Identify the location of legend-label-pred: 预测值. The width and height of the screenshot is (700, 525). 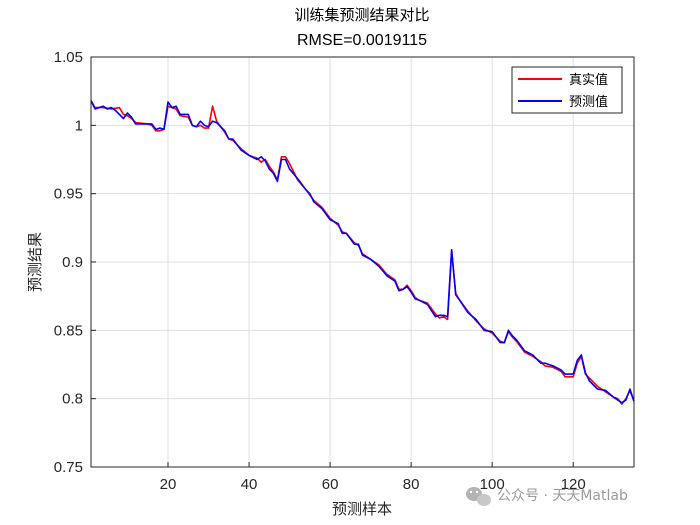
(588, 102).